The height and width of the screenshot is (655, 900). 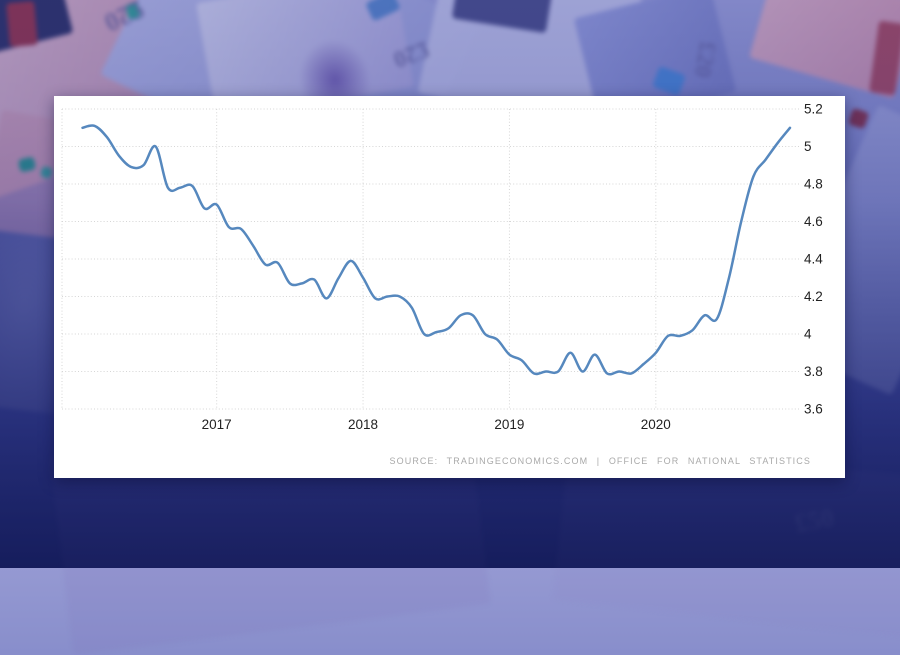 What do you see at coordinates (509, 424) in the screenshot?
I see `x-axis-label-2019: 2019` at bounding box center [509, 424].